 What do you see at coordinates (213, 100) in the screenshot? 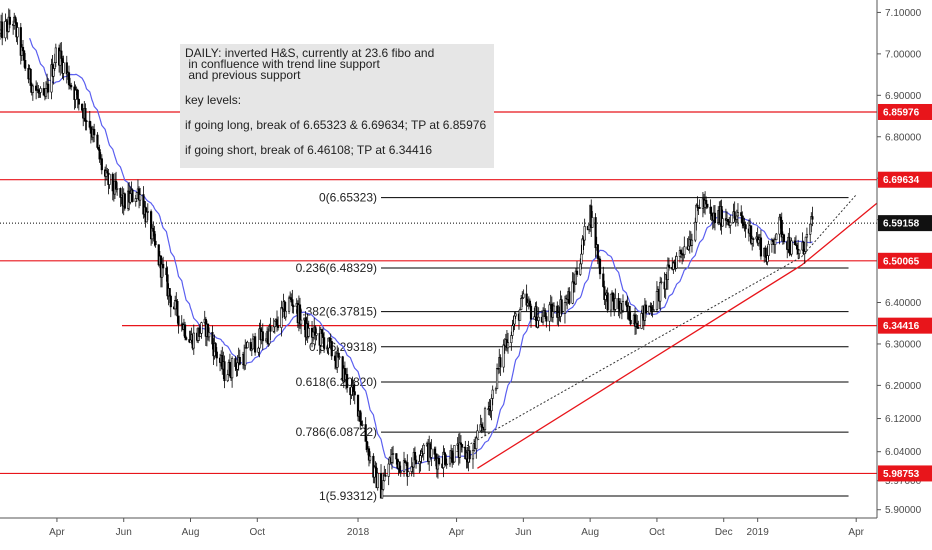
I see `annotation-heading: key levels:` at bounding box center [213, 100].